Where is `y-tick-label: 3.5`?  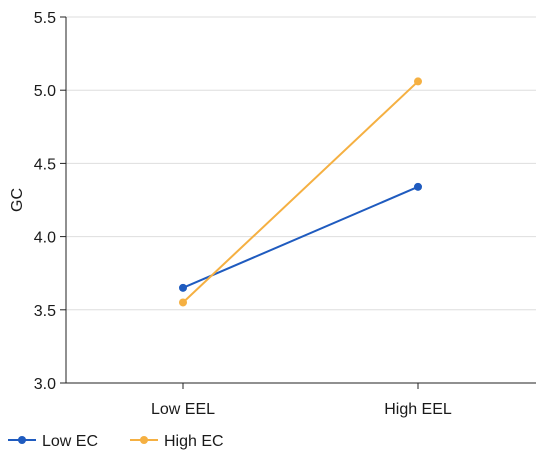 y-tick-label: 3.5 is located at coordinates (45, 311).